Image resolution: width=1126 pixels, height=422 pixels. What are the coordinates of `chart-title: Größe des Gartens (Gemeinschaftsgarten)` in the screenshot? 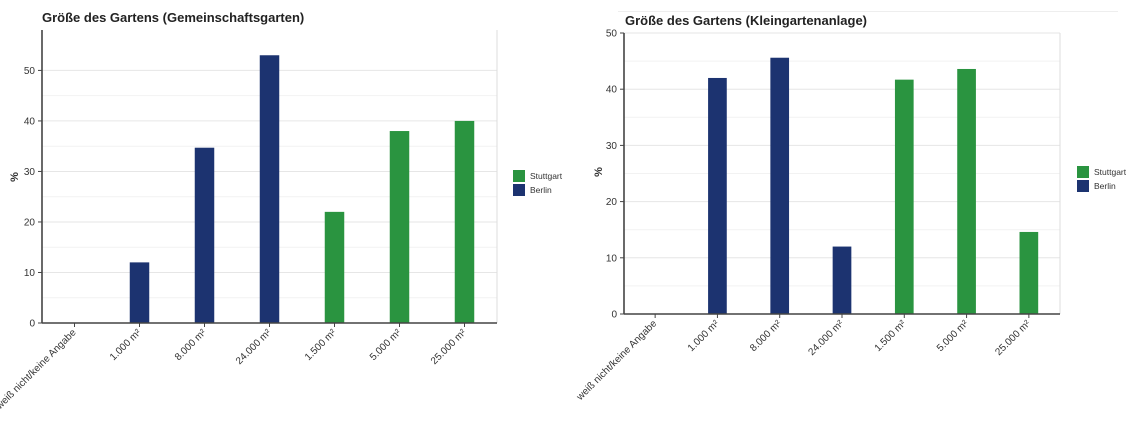 It's located at (173, 17).